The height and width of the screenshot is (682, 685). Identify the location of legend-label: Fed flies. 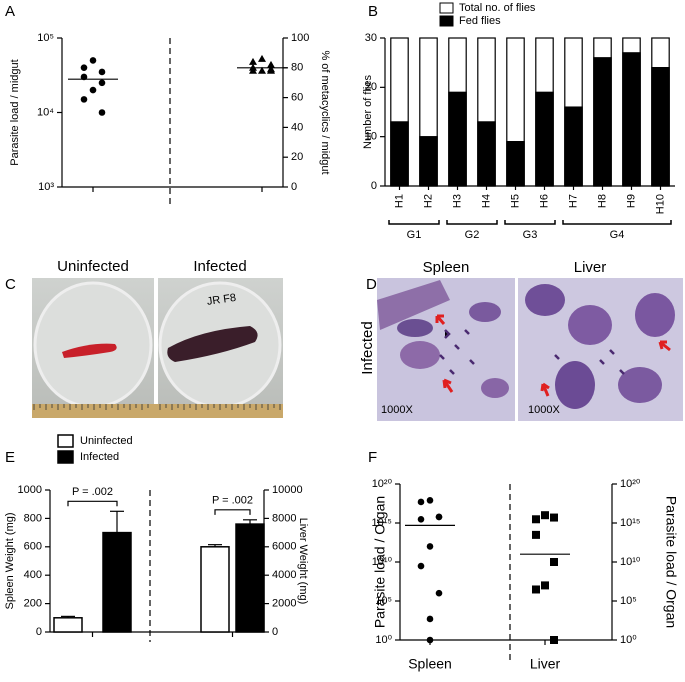
(480, 21).